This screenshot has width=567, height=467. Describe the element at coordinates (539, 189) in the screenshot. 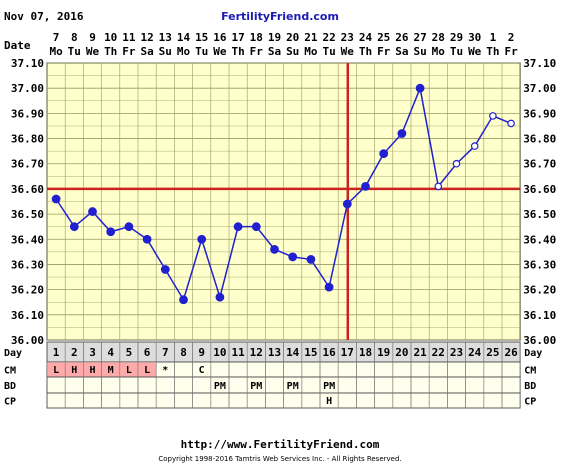

I see `y-tick-label-right: 36.60` at that location.